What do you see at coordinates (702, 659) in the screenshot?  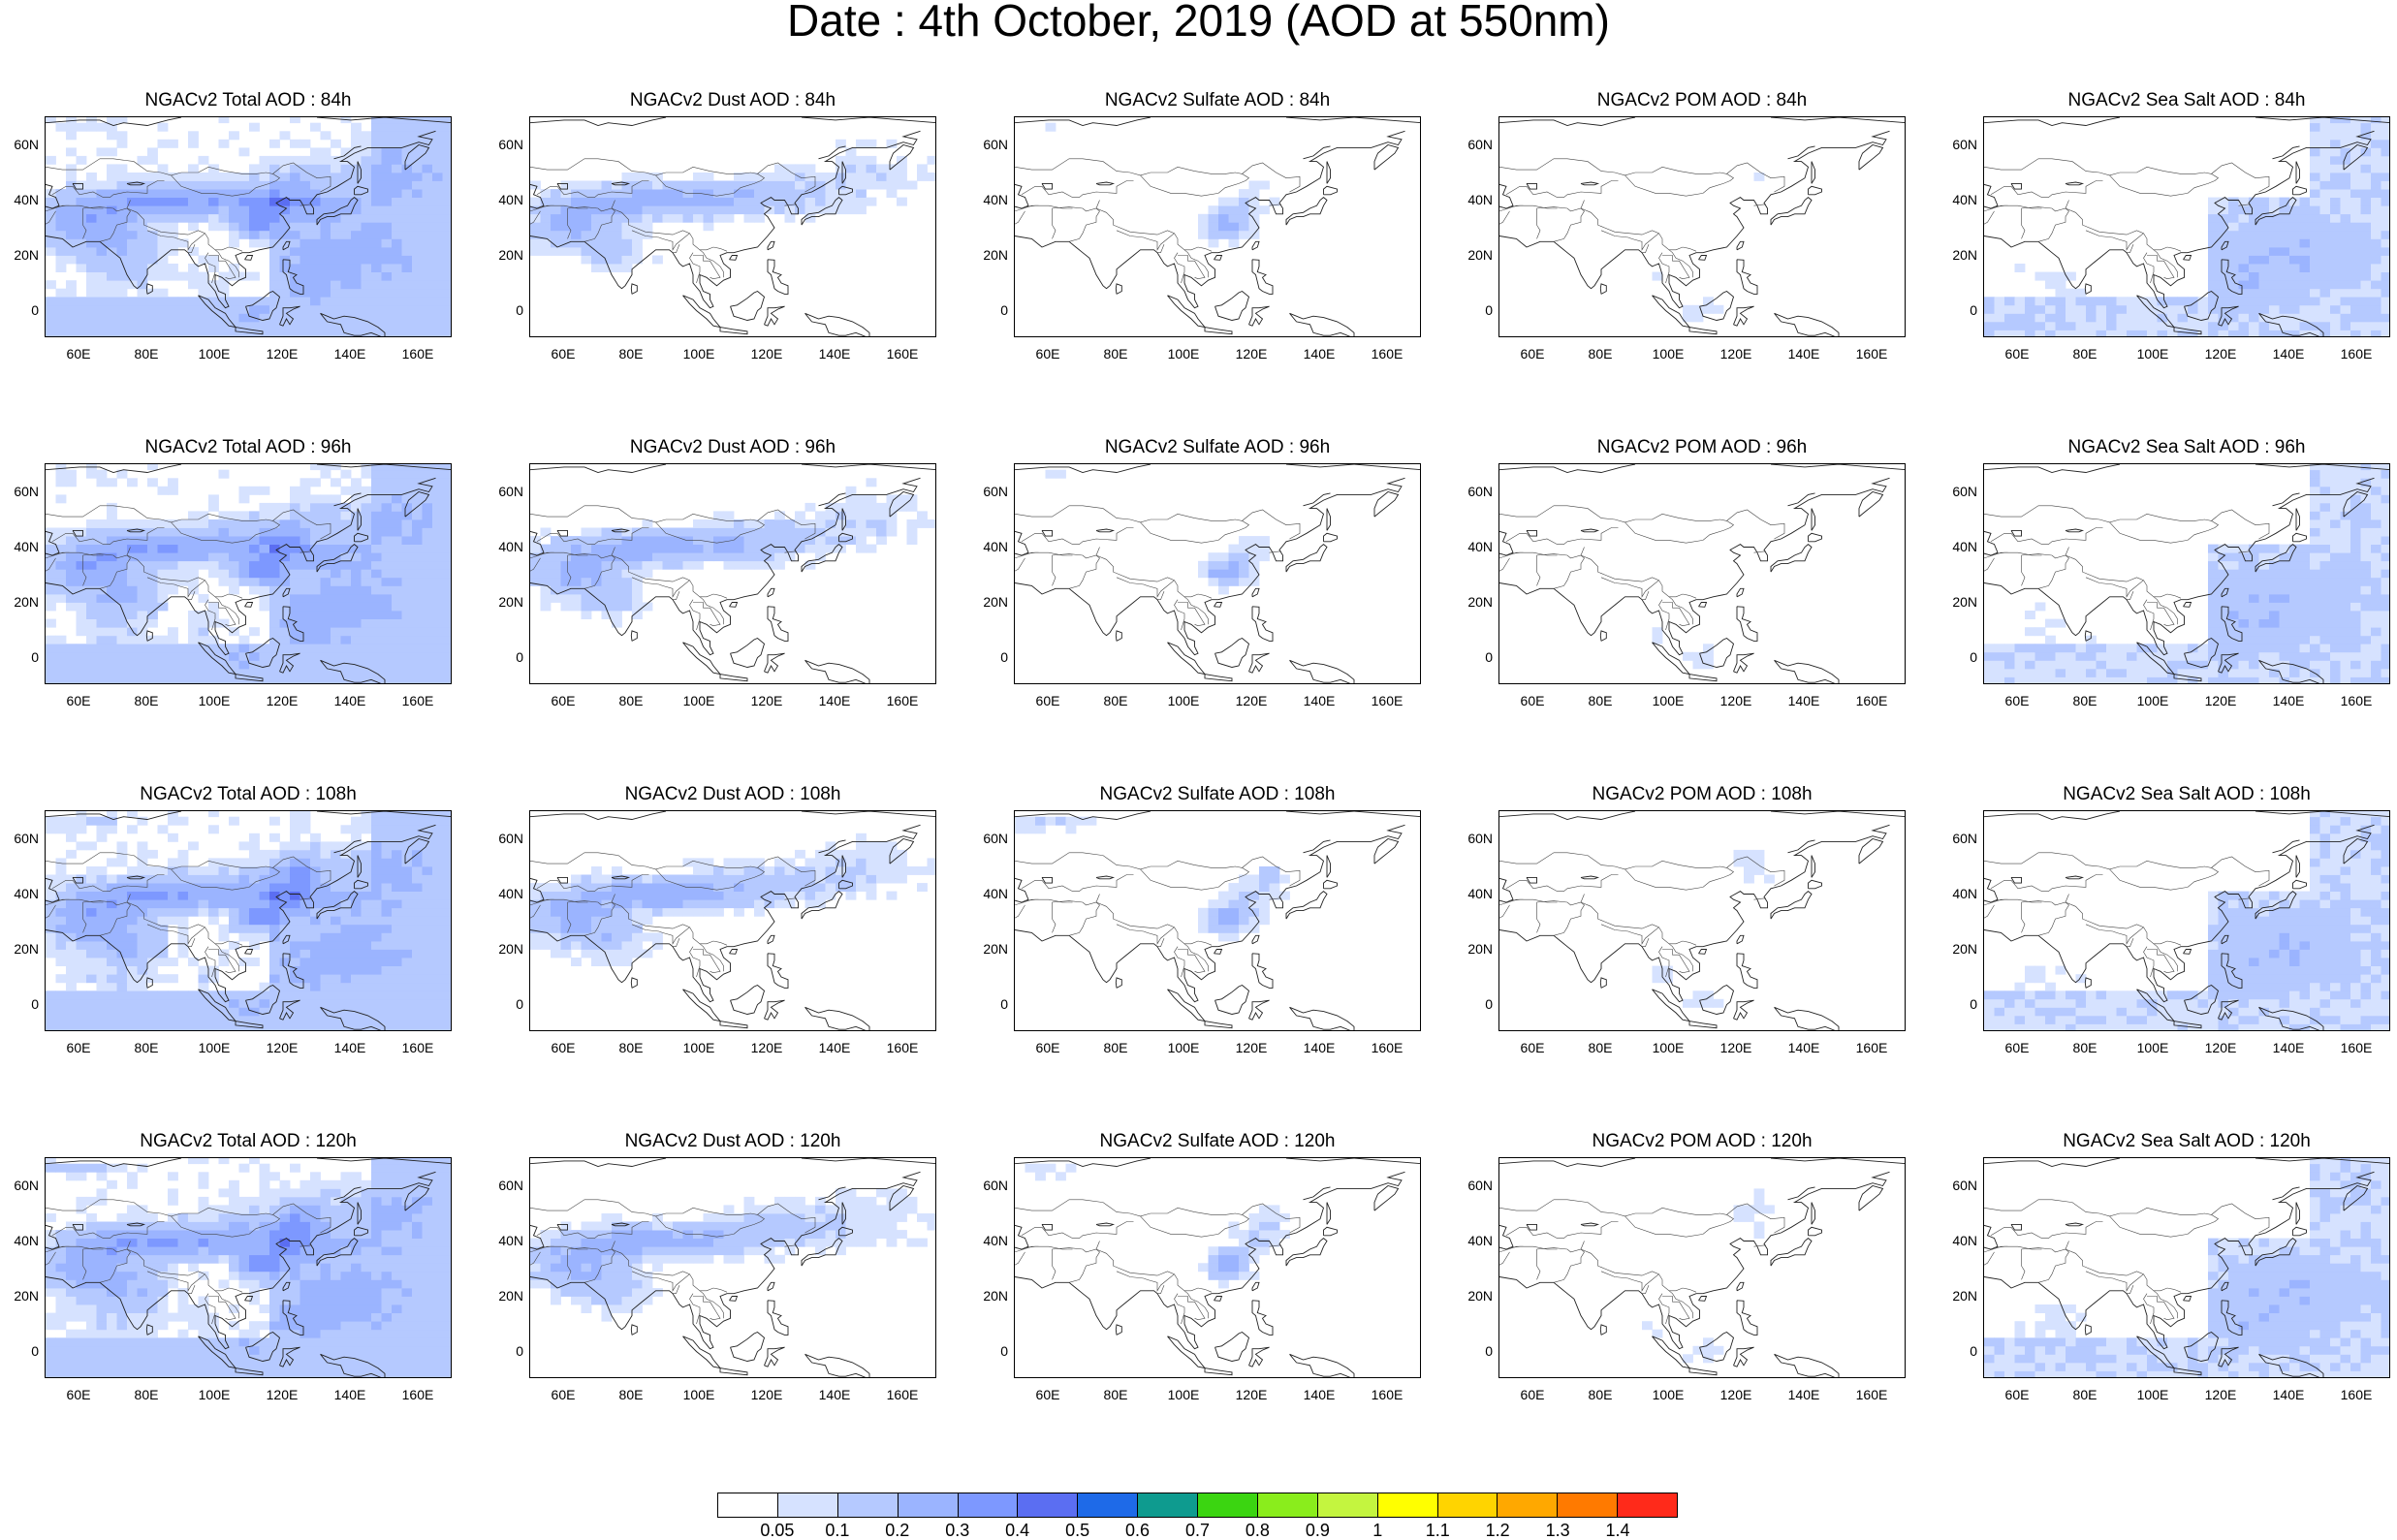 I see `coastline` at bounding box center [702, 659].